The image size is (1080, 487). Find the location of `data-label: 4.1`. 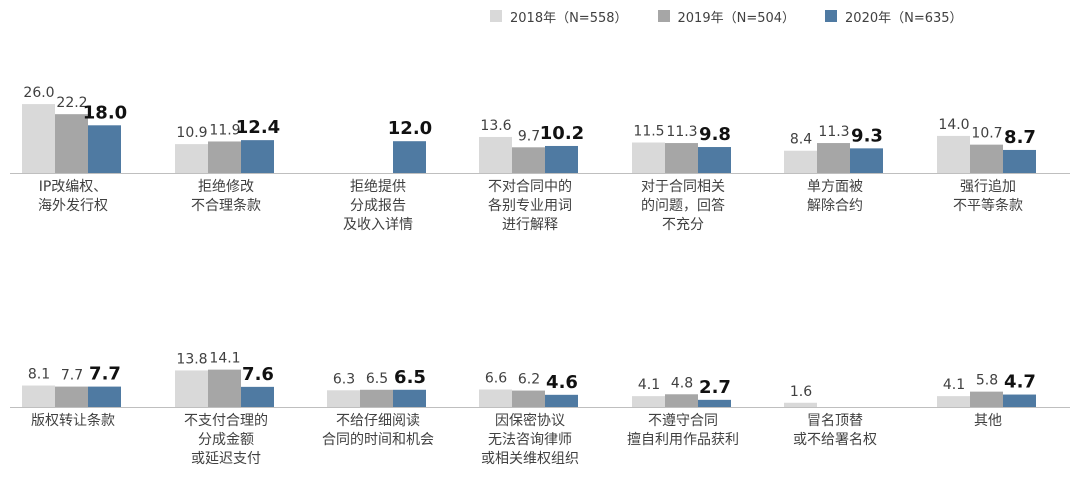

data-label: 4.1 is located at coordinates (954, 385).